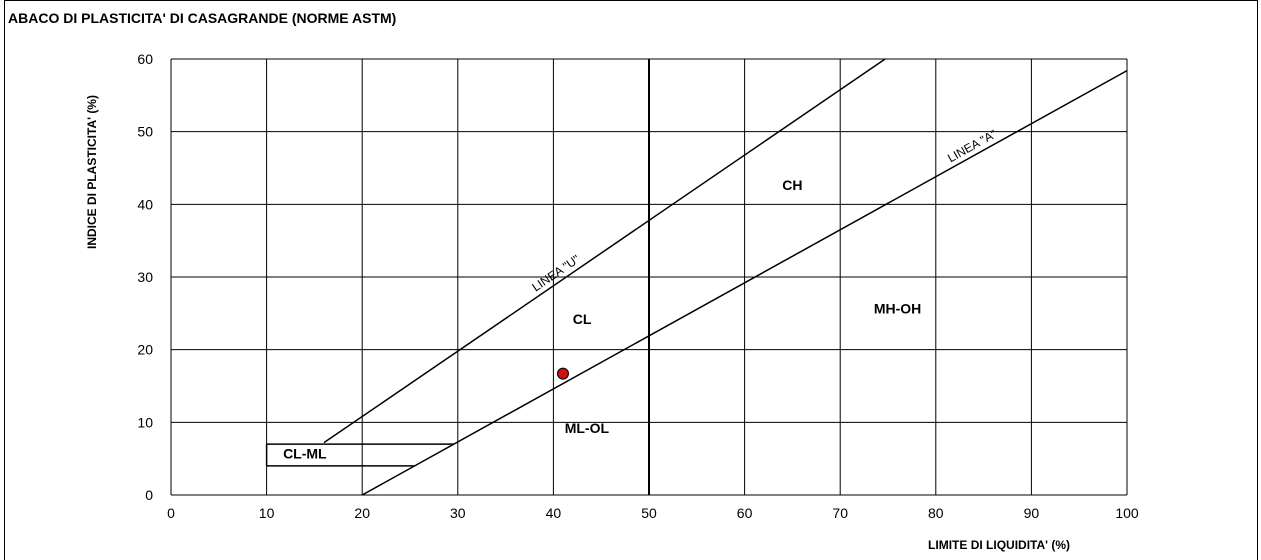  I want to click on x-tick-label: 70, so click(840, 513).